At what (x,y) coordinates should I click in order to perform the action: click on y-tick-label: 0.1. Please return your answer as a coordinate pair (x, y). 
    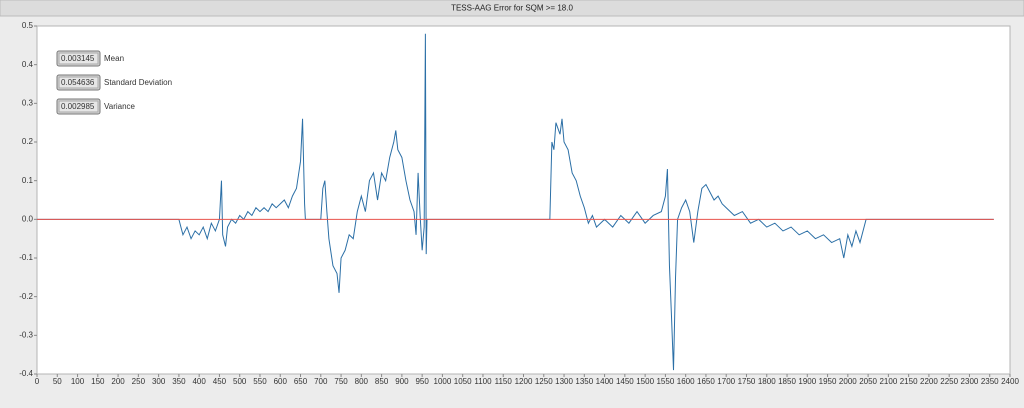
    Looking at the image, I should click on (28, 180).